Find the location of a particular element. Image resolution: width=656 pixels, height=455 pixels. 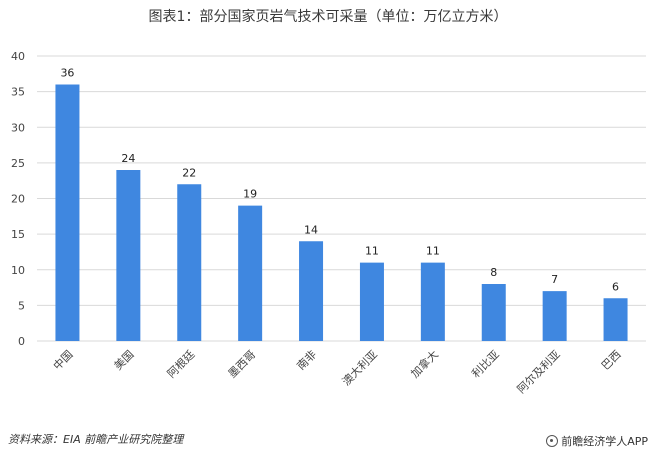

source-note: 资料来源：EIA 前瞻产业研究院整理 is located at coordinates (96, 439).